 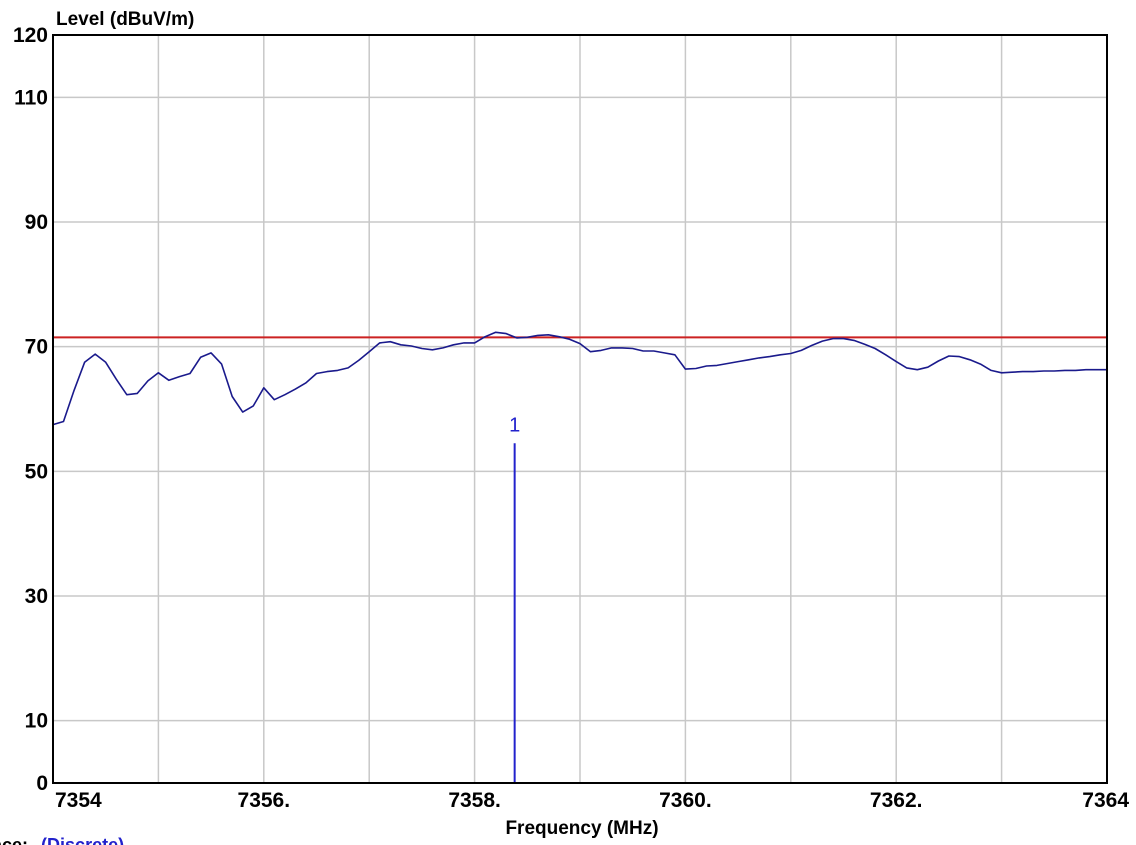 I want to click on y-tick-label: 30, so click(x=36, y=596).